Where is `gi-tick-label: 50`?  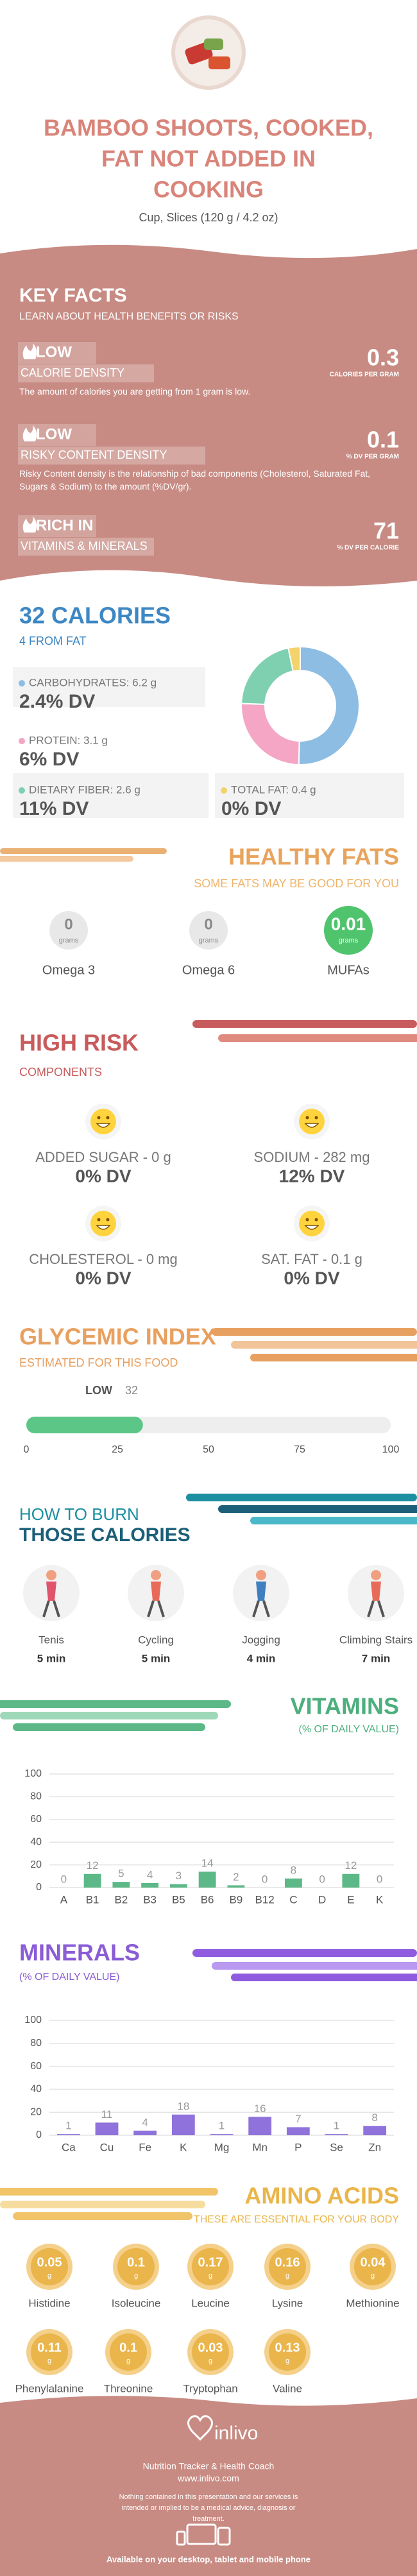
gi-tick-label: 50 is located at coordinates (208, 1450).